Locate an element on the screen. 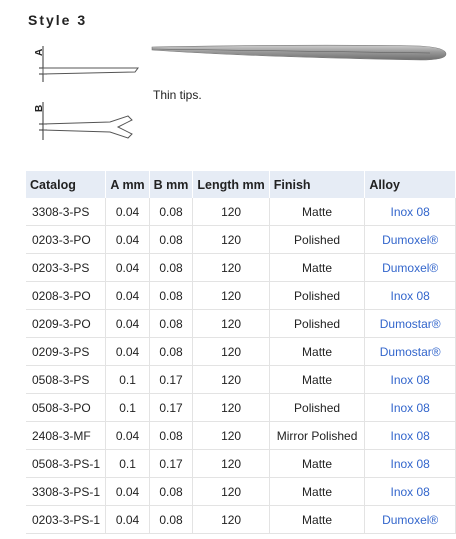 This screenshot has height=539, width=456. cell-catalog: 0508-3-PS is located at coordinates (66, 379).